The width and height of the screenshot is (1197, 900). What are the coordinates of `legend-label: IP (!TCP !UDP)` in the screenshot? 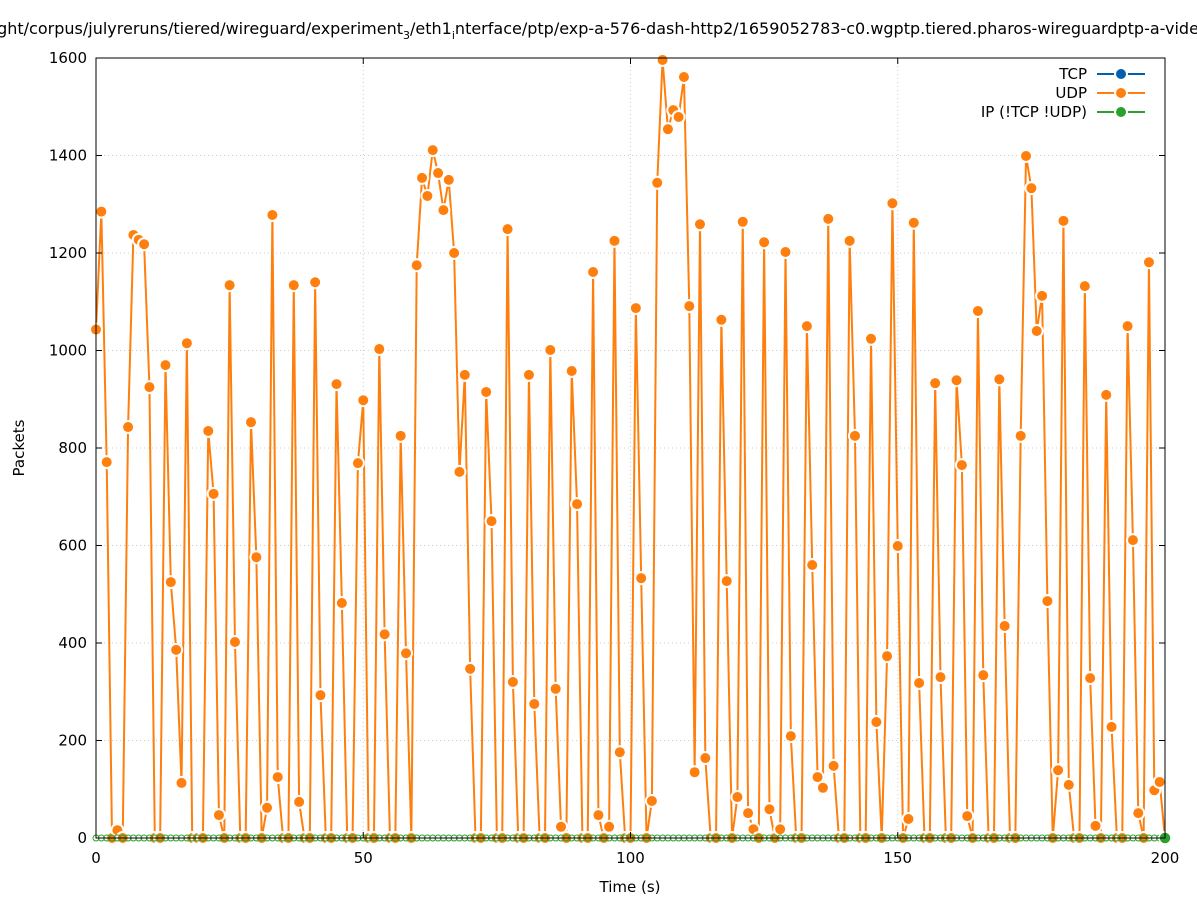 It's located at (1034, 112).